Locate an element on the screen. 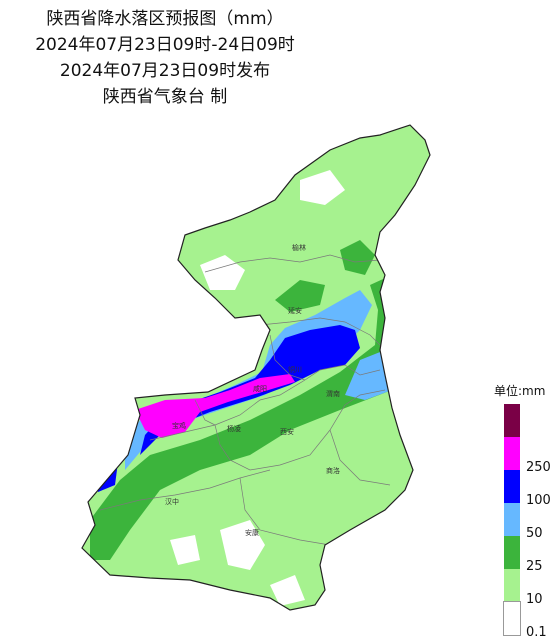 This screenshot has height=640, width=557. band-10-25-ne is located at coordinates (357, 257).